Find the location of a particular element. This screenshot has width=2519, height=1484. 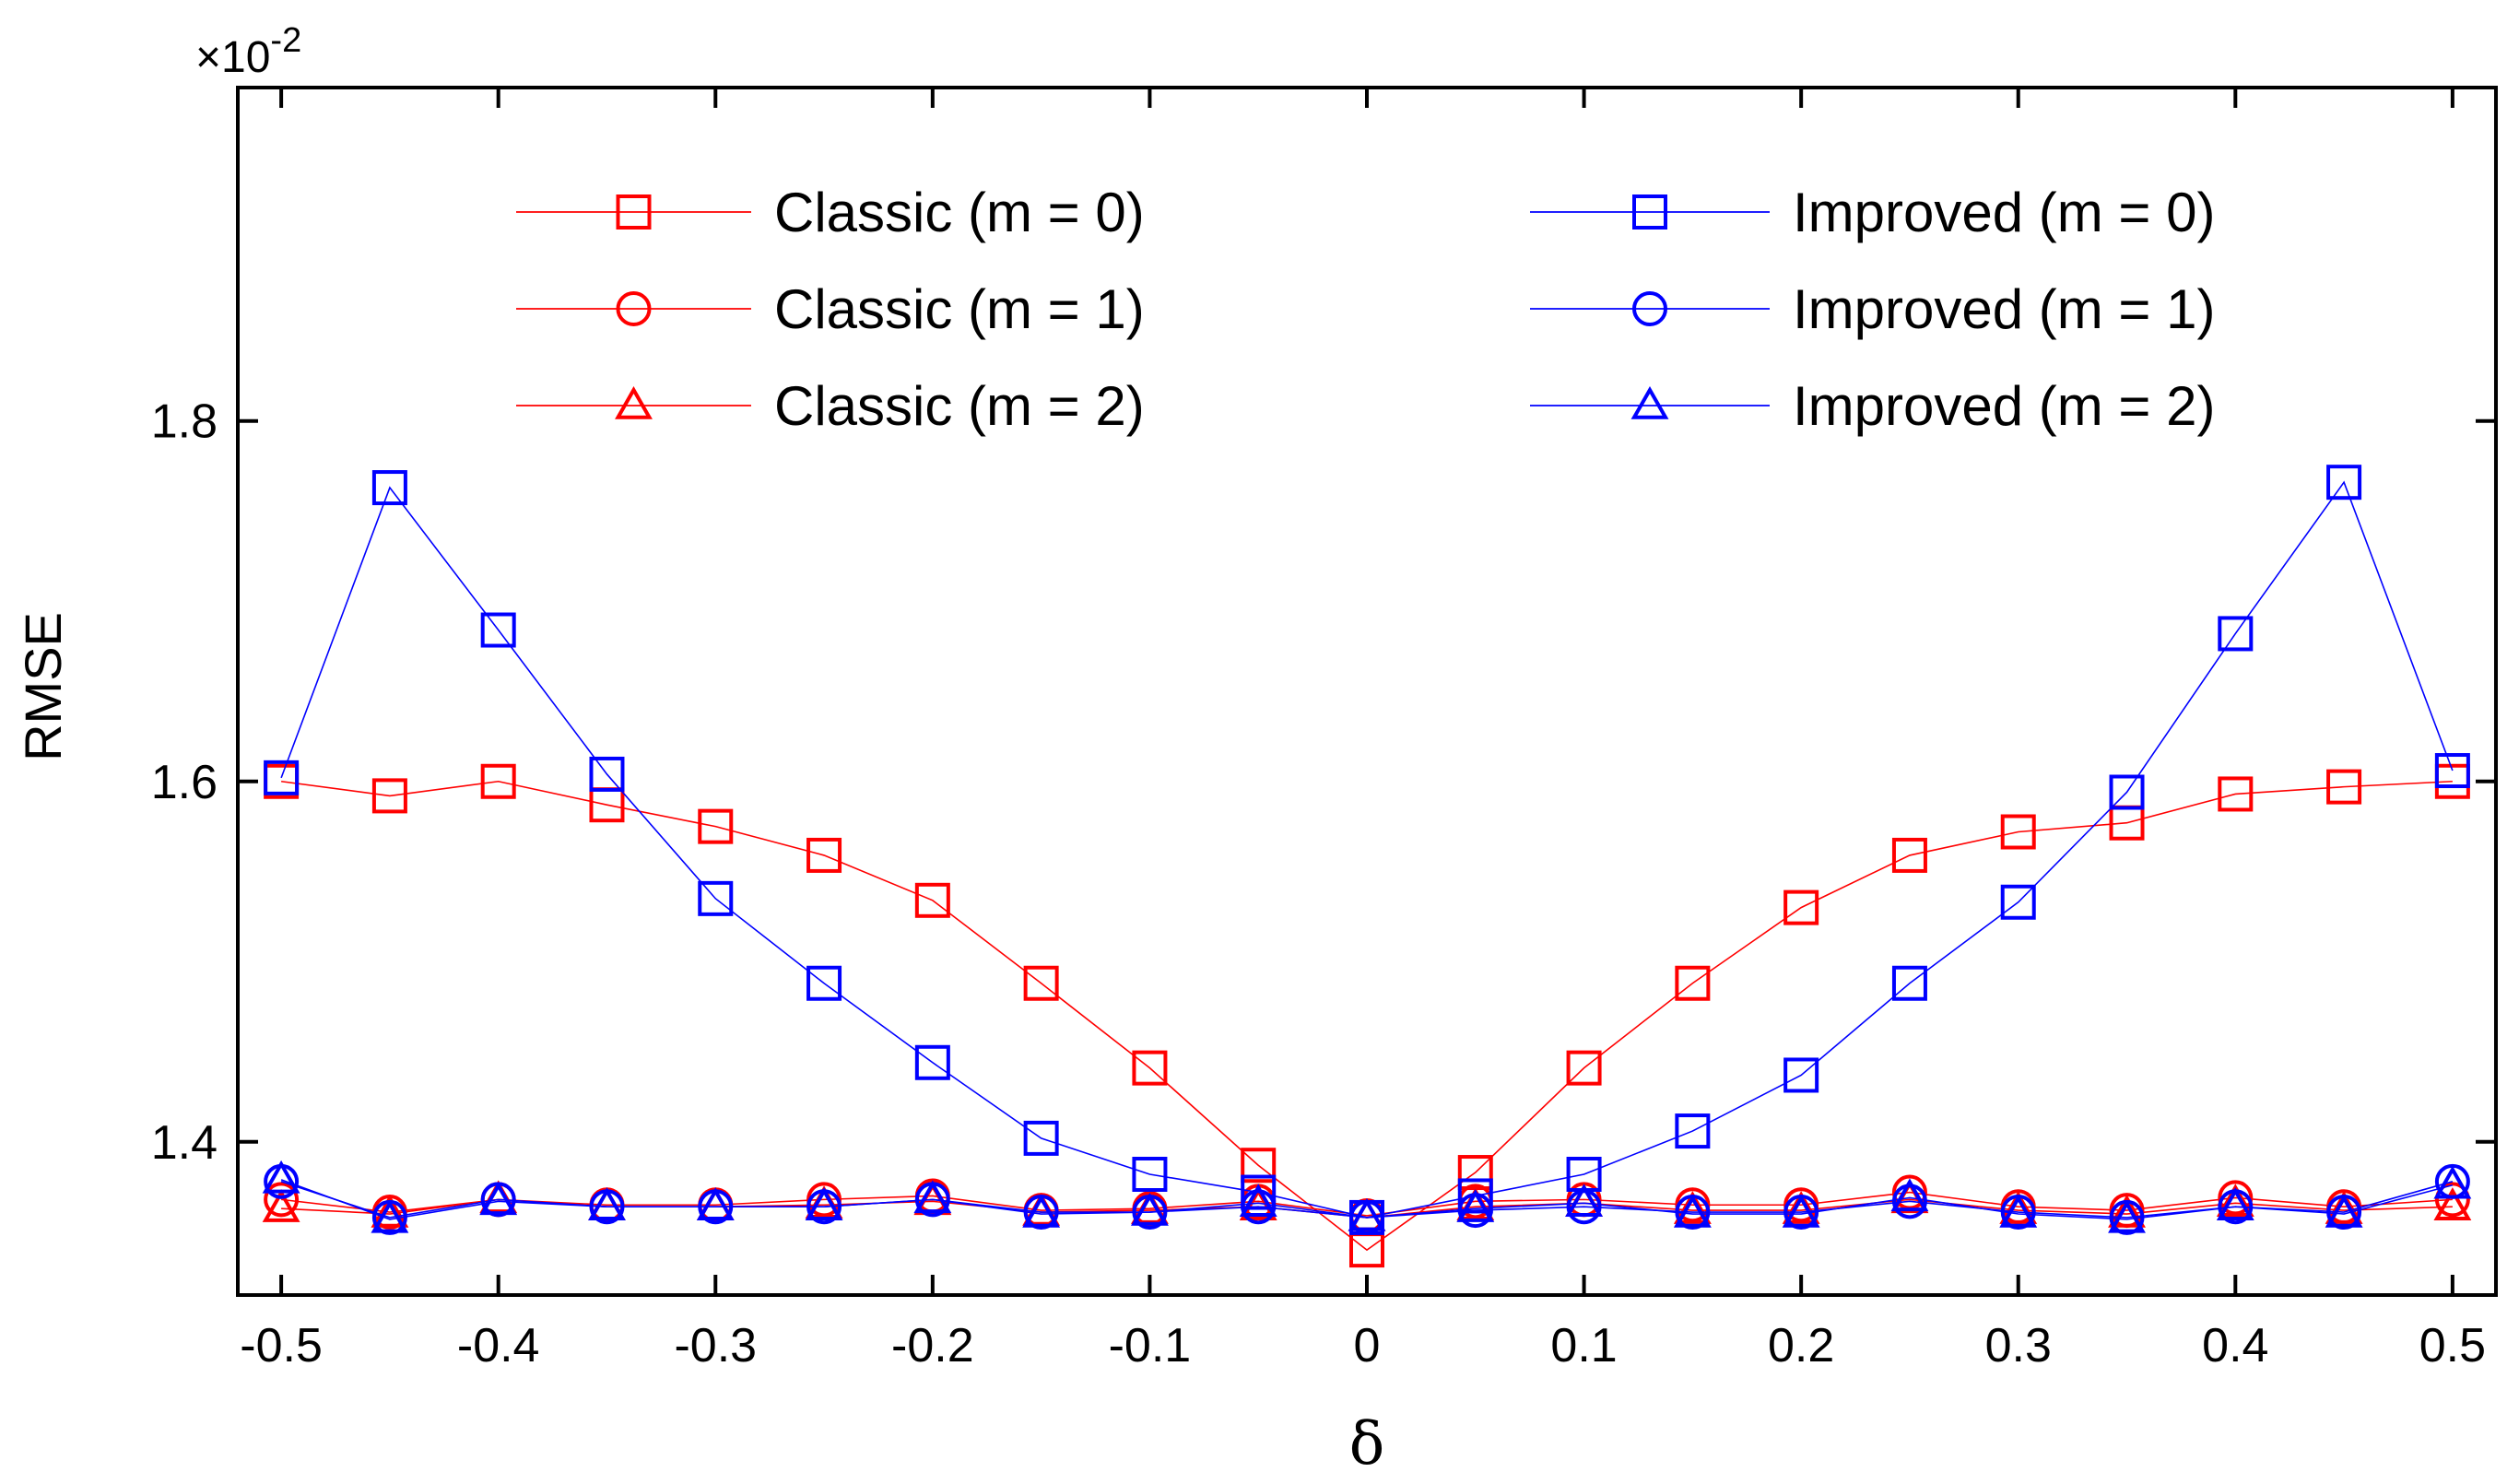

legend-entry: Classic (m = 2) is located at coordinates (831, 406).